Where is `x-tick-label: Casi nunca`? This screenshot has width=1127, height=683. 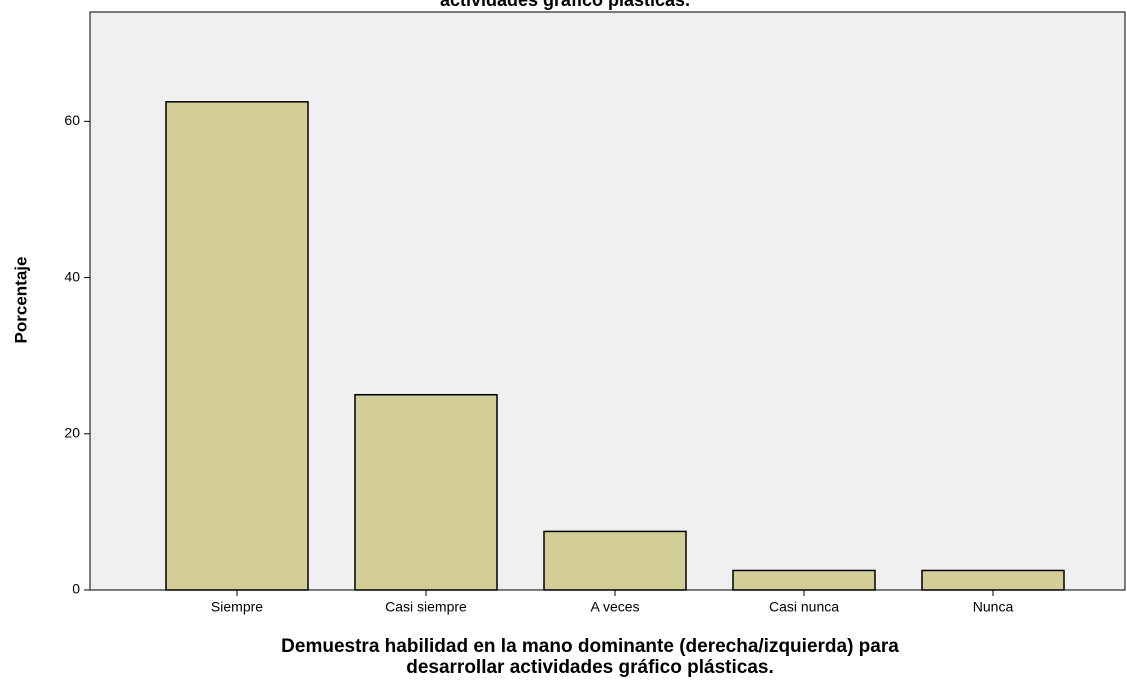 x-tick-label: Casi nunca is located at coordinates (804, 607).